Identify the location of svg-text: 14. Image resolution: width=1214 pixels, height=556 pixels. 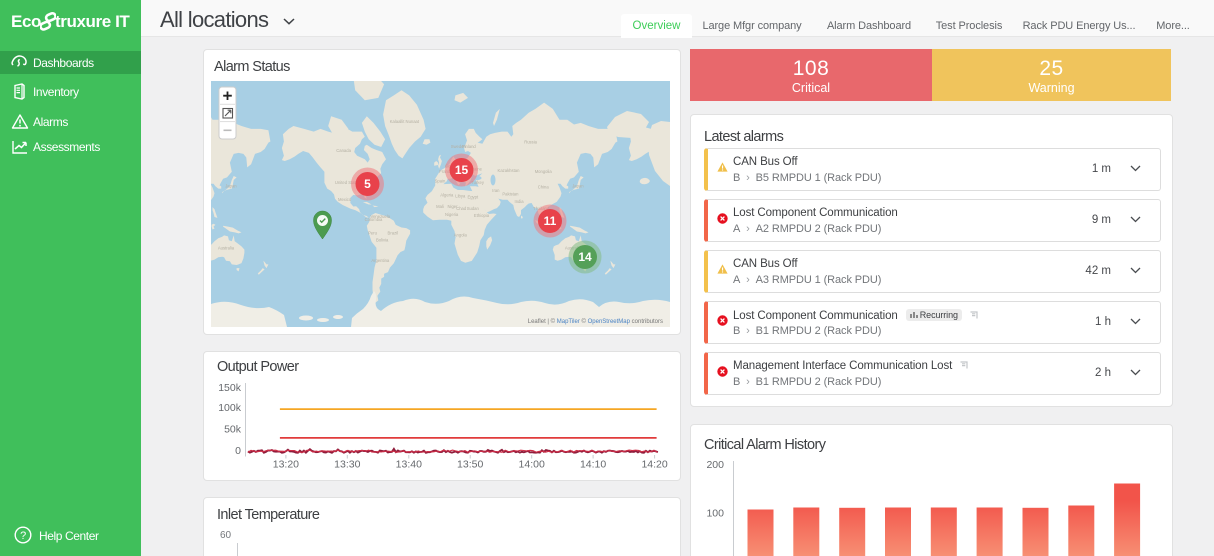
(585, 257).